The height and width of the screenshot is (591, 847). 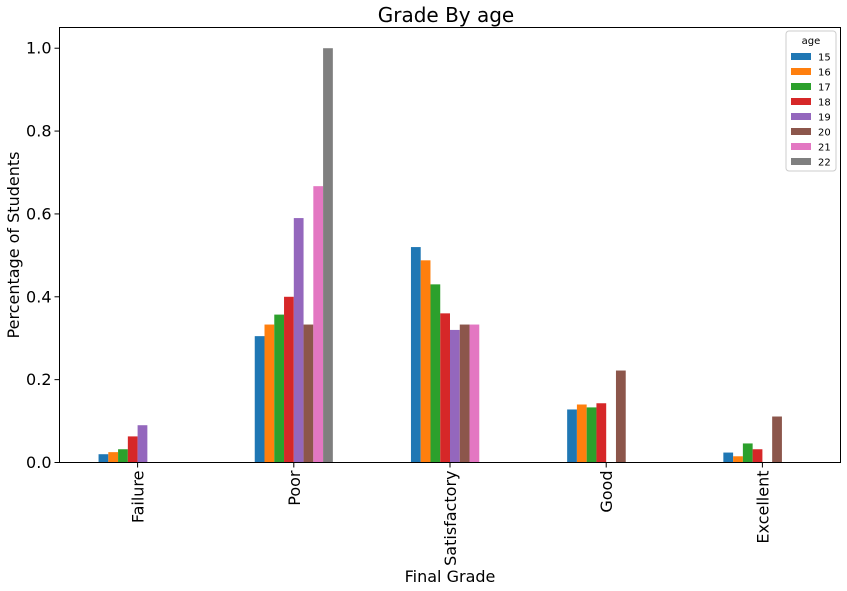 What do you see at coordinates (824, 118) in the screenshot?
I see `legend-label-age-19: 19` at bounding box center [824, 118].